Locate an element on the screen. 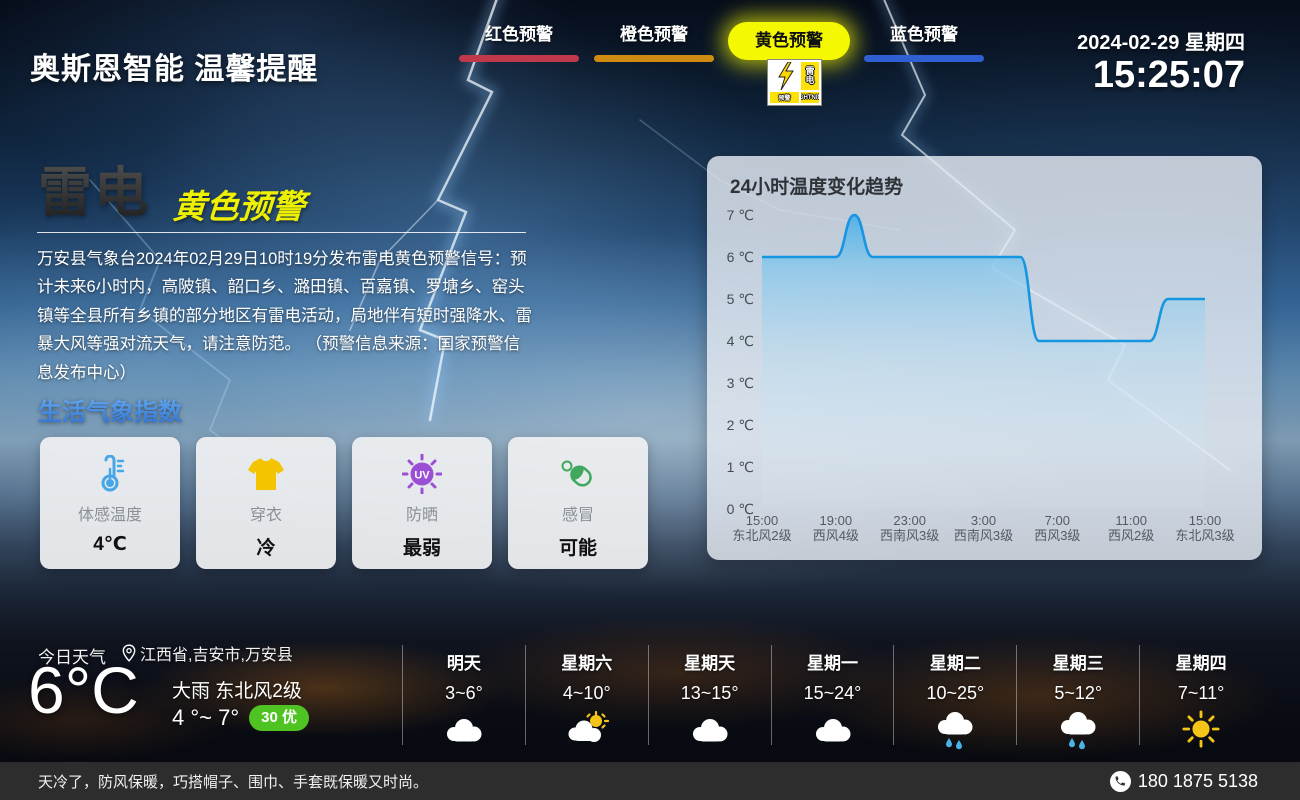 This screenshot has width=1300, height=800. card-value: 可能 is located at coordinates (577, 548).